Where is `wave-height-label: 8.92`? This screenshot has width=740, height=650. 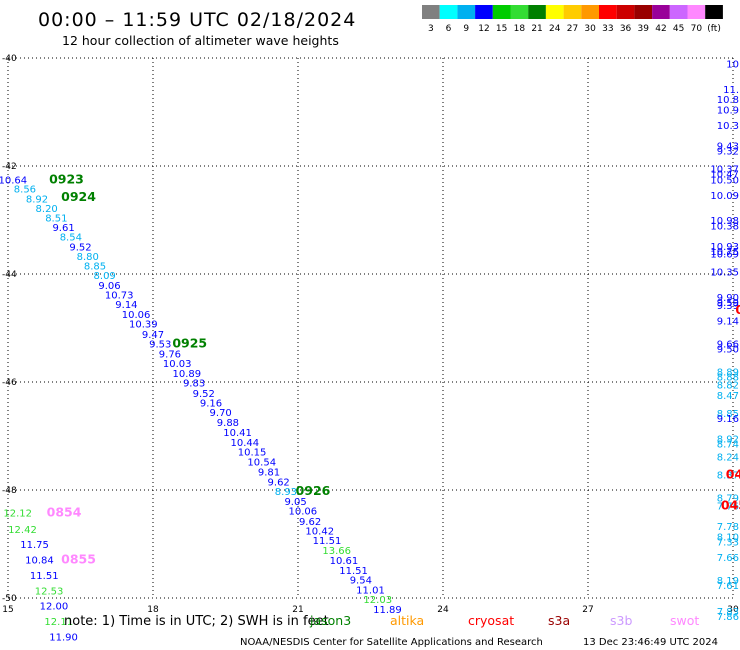
wave-height-label: 8.92 is located at coordinates (37, 199).